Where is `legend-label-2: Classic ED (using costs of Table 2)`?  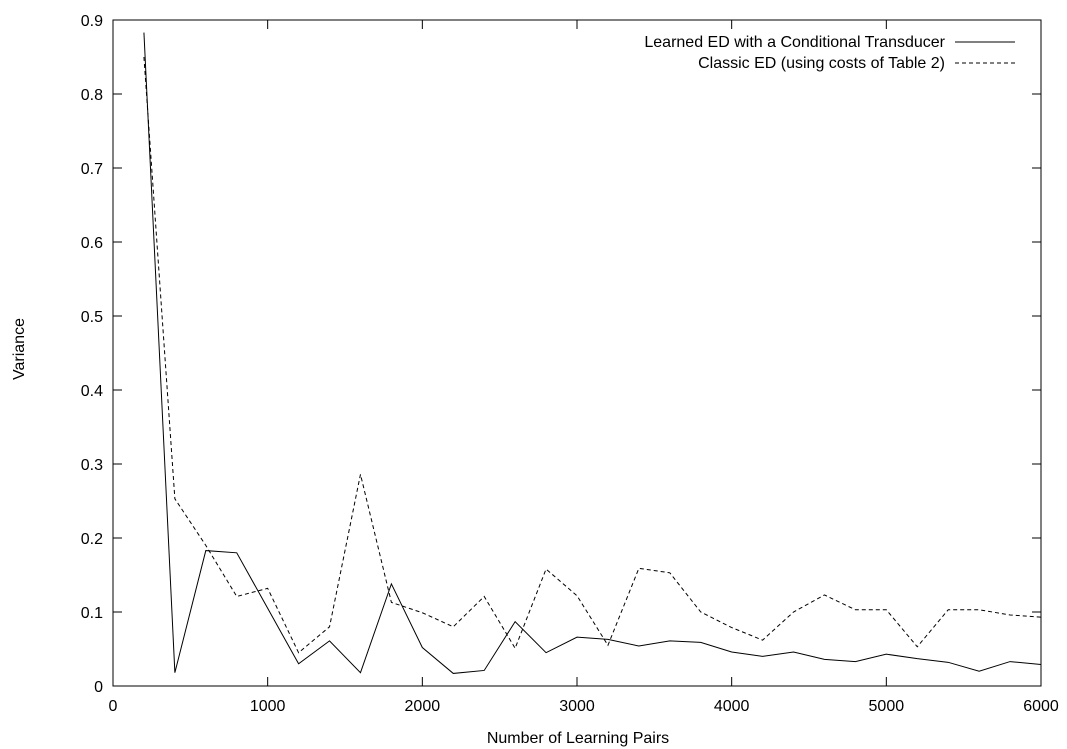 legend-label-2: Classic ED (using costs of Table 2) is located at coordinates (821, 63).